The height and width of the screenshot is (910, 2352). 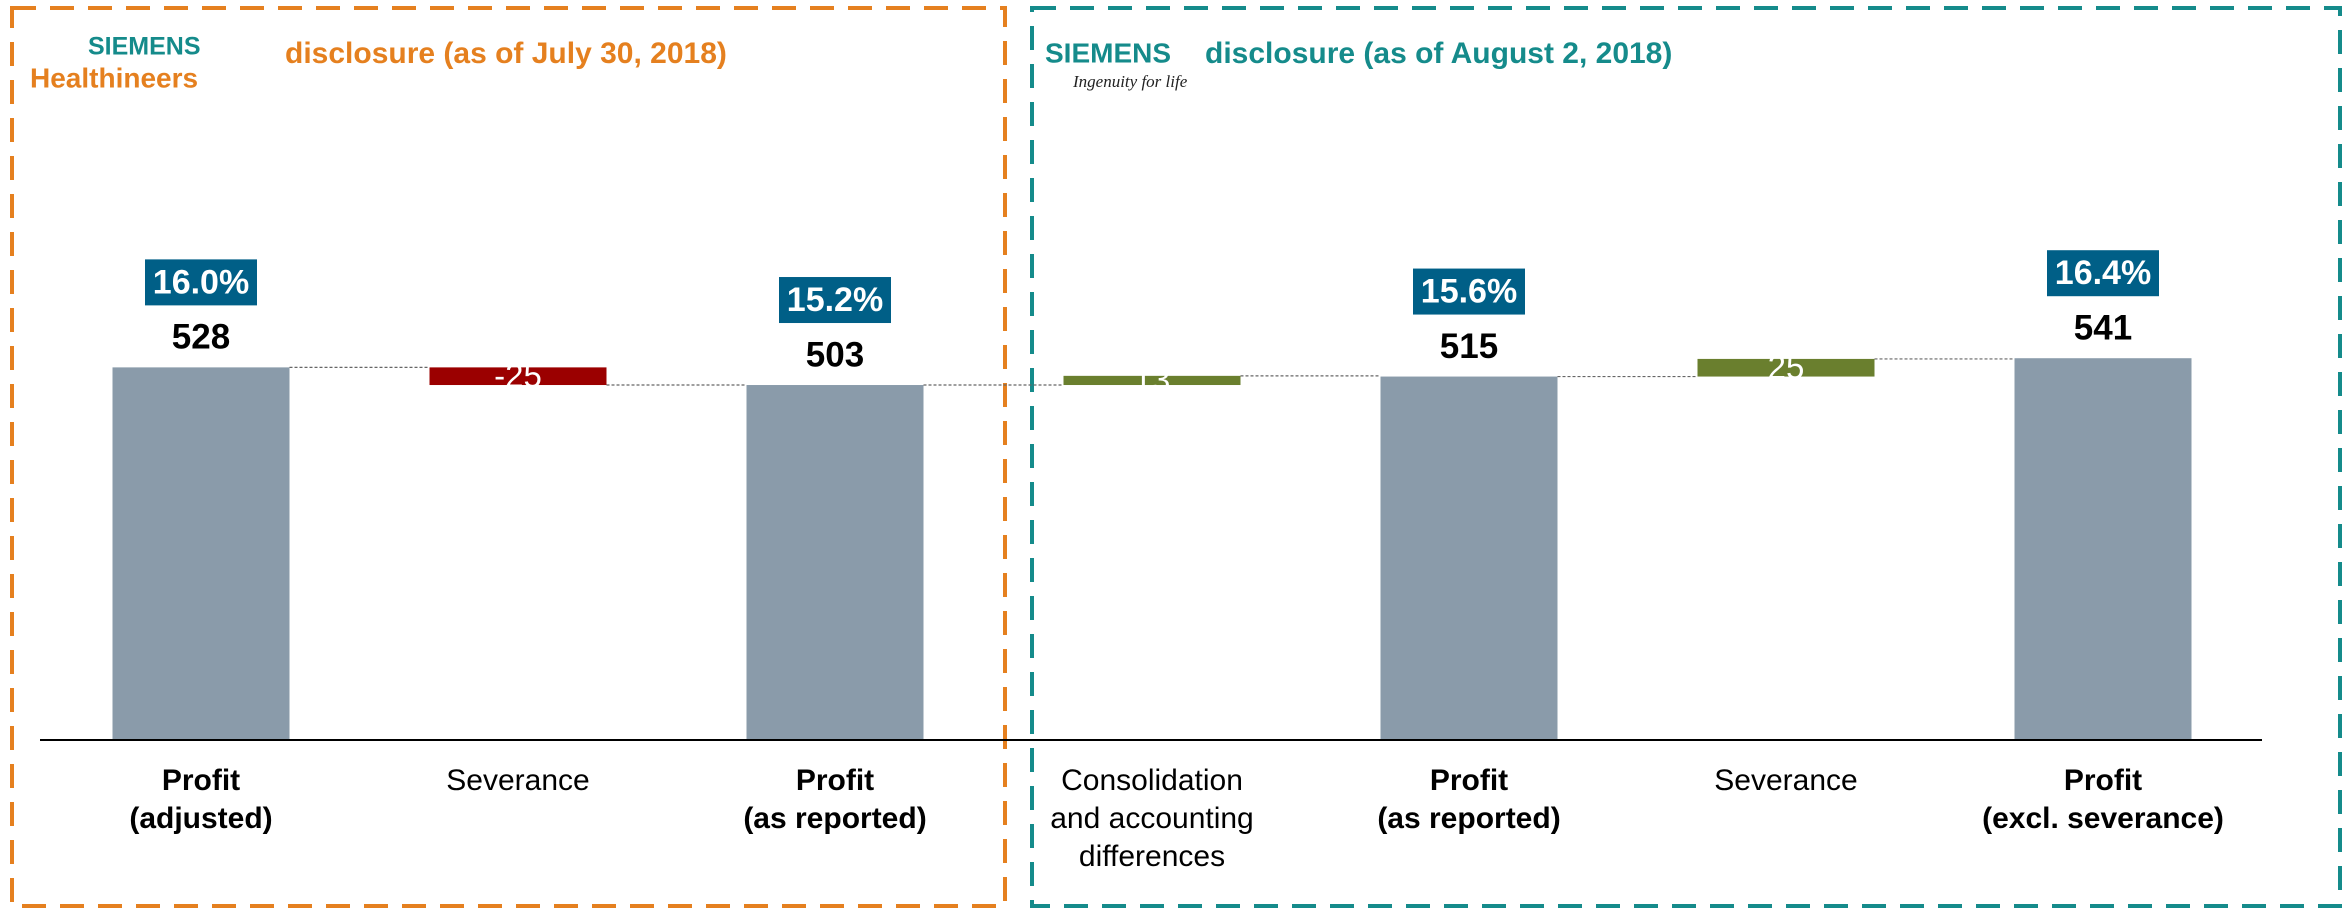 I want to click on margin-label: 16.0%, so click(x=201, y=282).